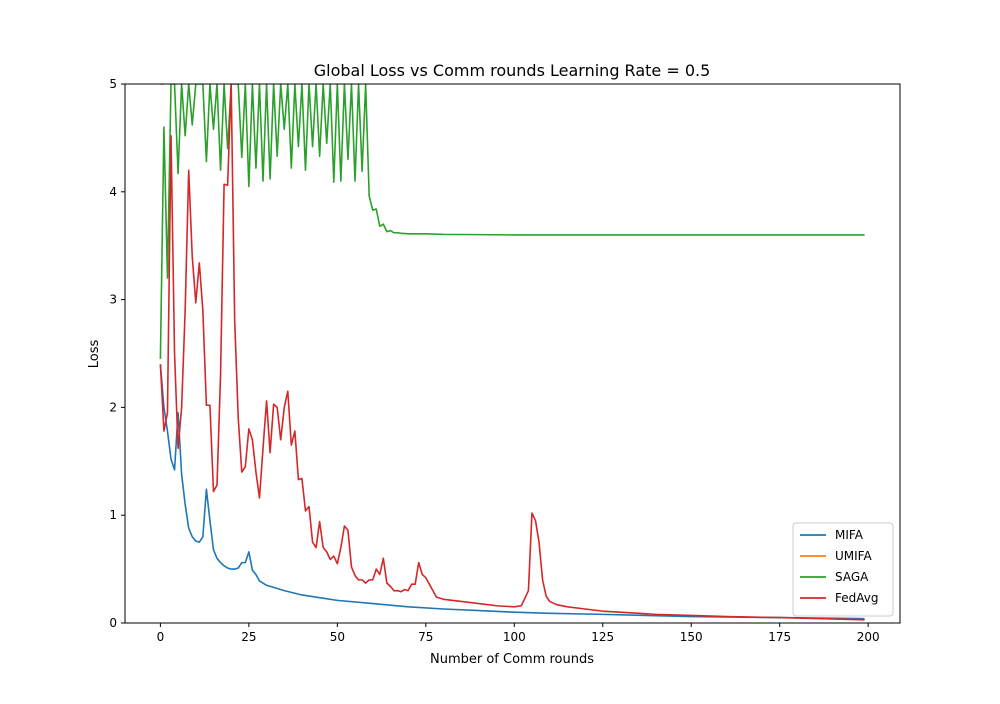 The image size is (1000, 704). I want to click on legend-label-saga: SAGA, so click(852, 577).